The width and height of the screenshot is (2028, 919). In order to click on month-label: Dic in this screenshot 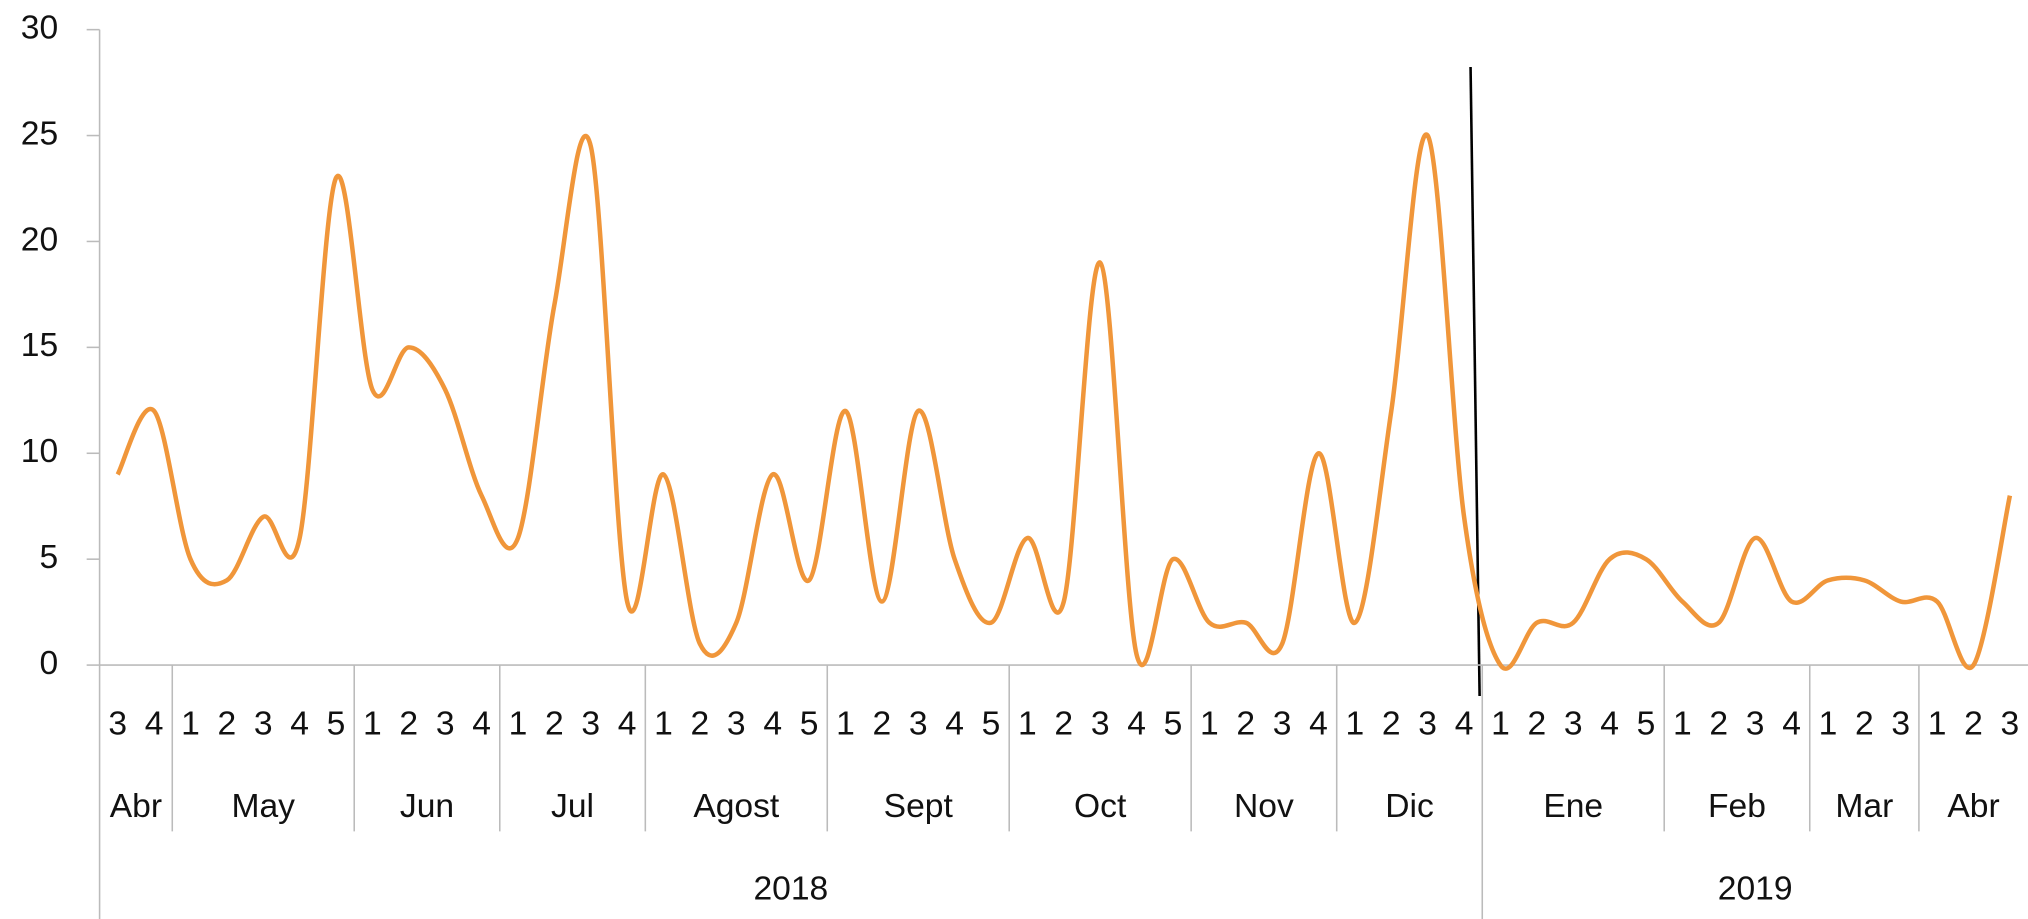, I will do `click(1409, 806)`.